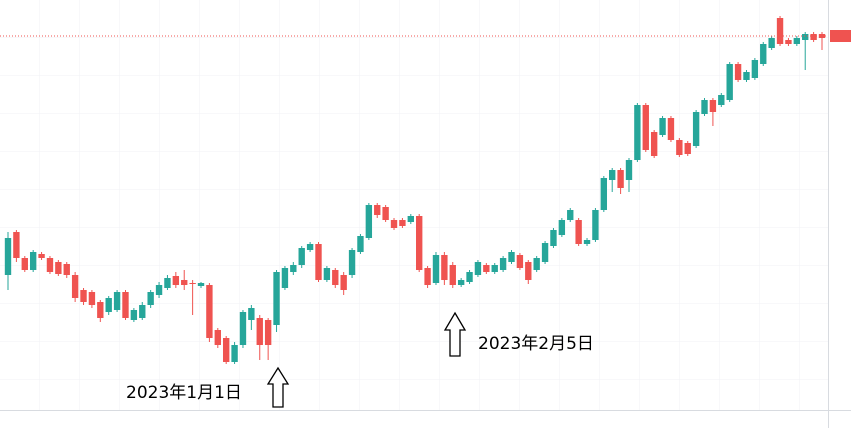 The height and width of the screenshot is (428, 851). What do you see at coordinates (840, 36) in the screenshot?
I see `last-price-tag` at bounding box center [840, 36].